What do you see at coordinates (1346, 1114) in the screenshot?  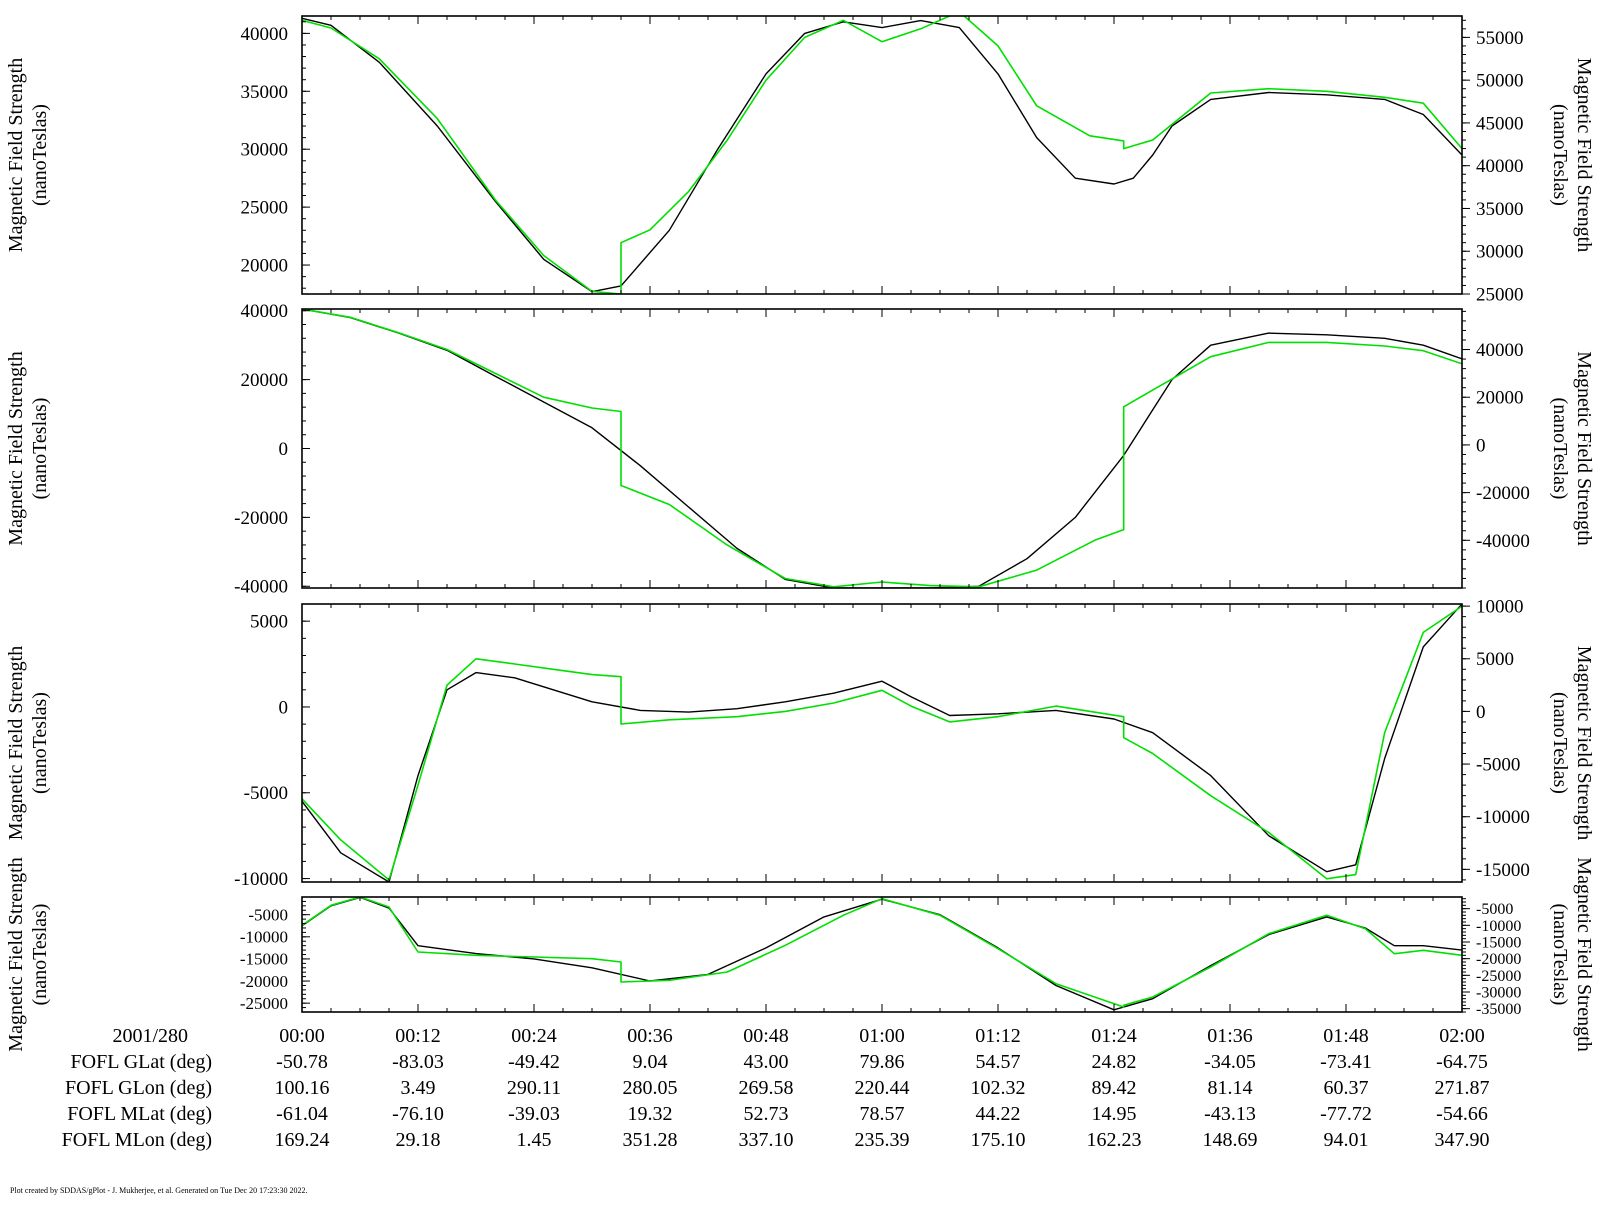 I see `ephemeris-value: -77.72` at bounding box center [1346, 1114].